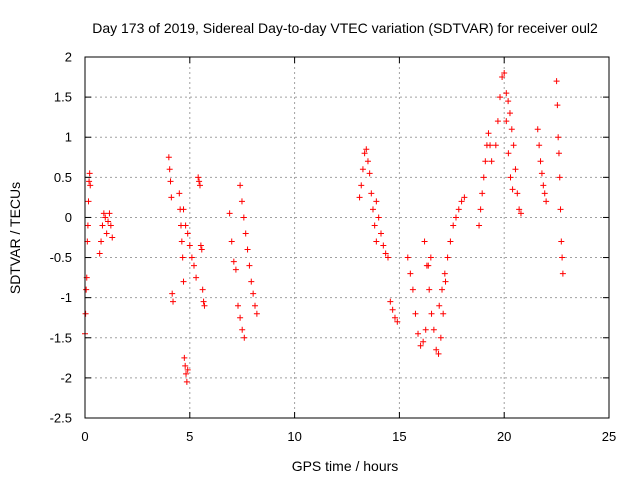  Describe the element at coordinates (504, 436) in the screenshot. I see `x-tick-label: 20` at that location.